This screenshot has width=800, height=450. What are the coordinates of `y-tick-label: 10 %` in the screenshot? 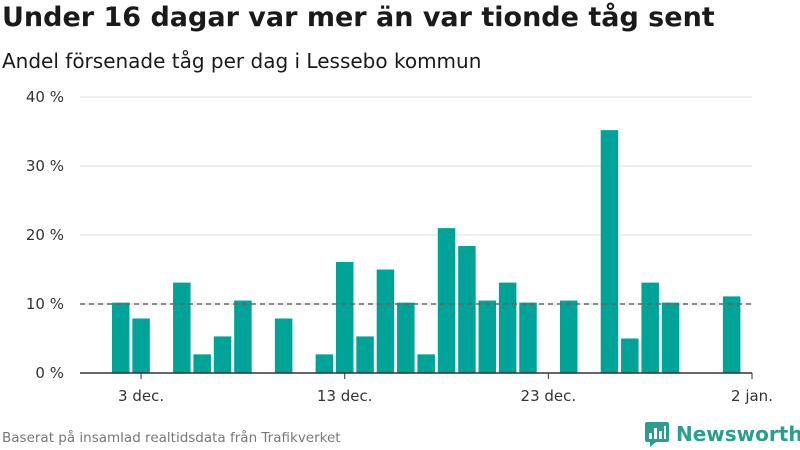 It's located at (45, 304).